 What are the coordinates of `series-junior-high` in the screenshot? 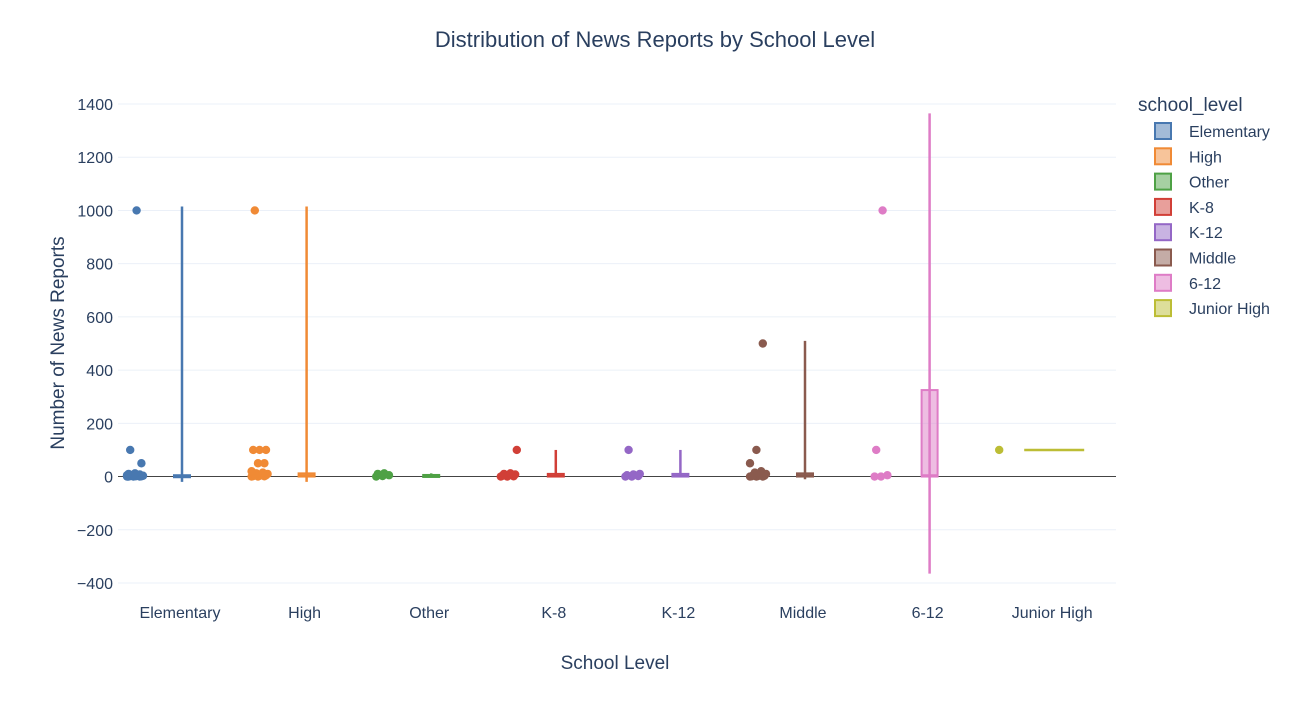 It's located at (1040, 450).